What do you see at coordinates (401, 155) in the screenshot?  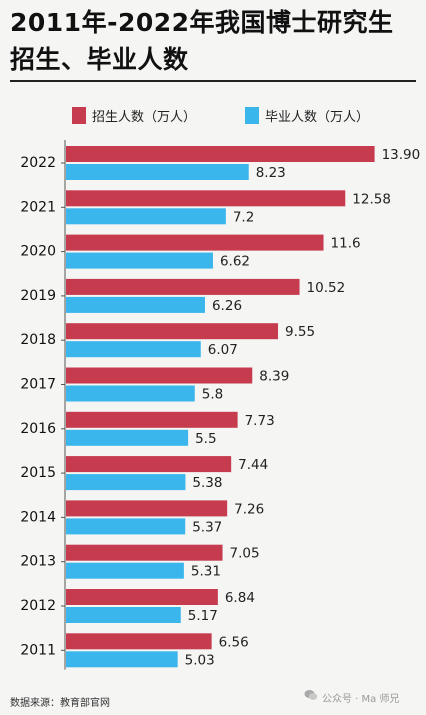 I see `data-label-enroll: 13.90` at bounding box center [401, 155].